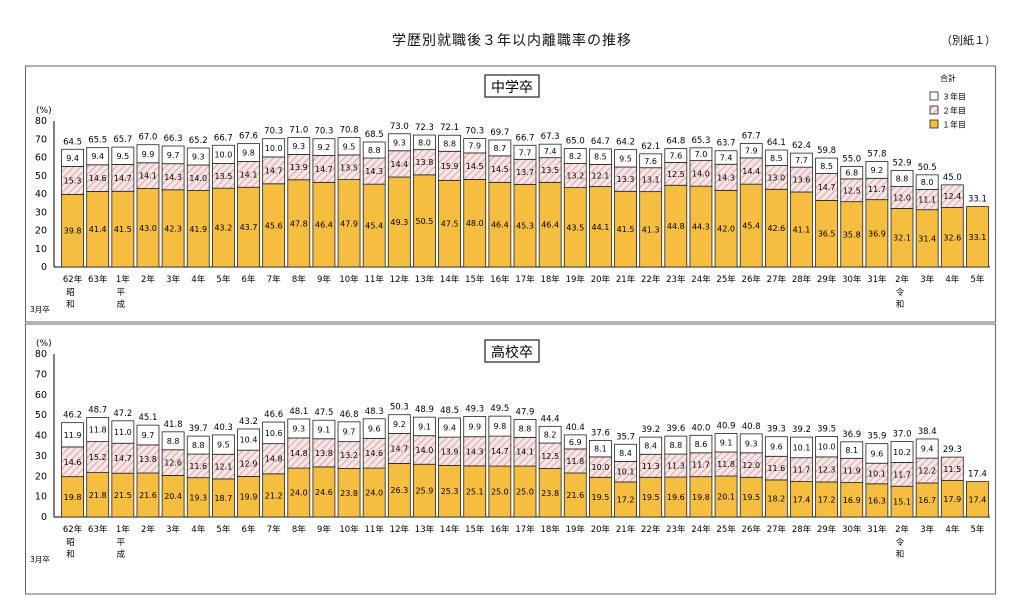 Image resolution: width=1024 pixels, height=613 pixels. What do you see at coordinates (73, 462) in the screenshot?
I see `value-label-year2: 14.6` at bounding box center [73, 462].